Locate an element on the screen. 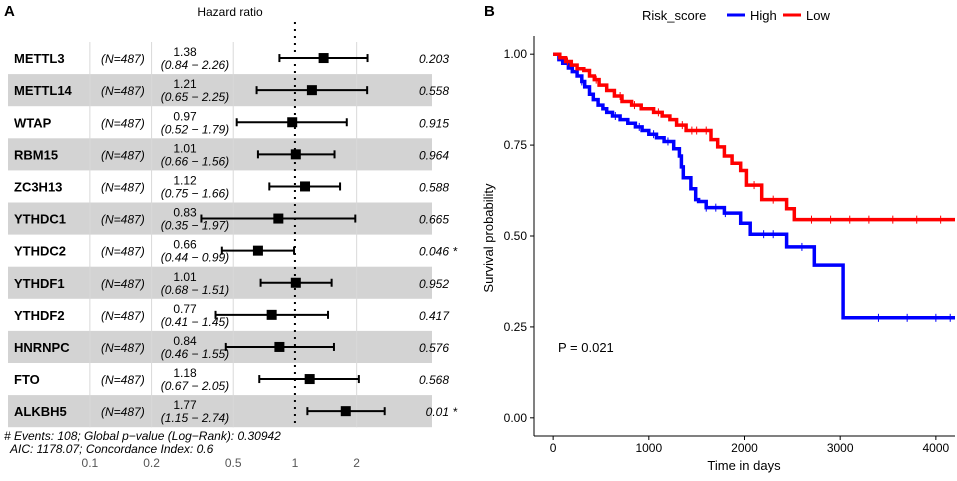  ci-text: (0.67 − 2.05) is located at coordinates (195, 386).